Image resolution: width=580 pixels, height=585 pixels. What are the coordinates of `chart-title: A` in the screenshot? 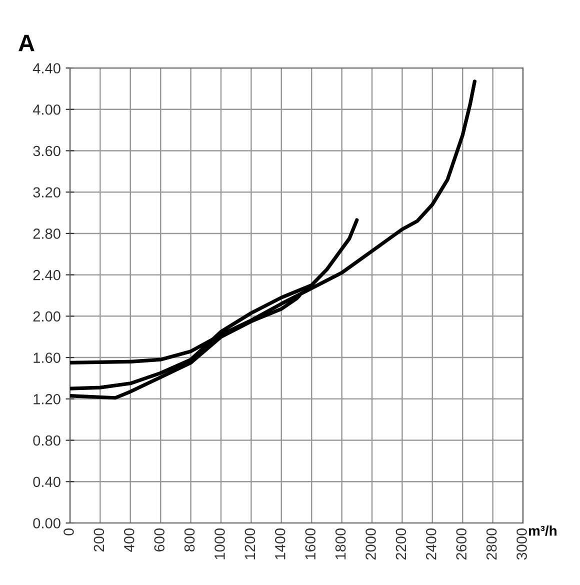 It's located at (26, 43).